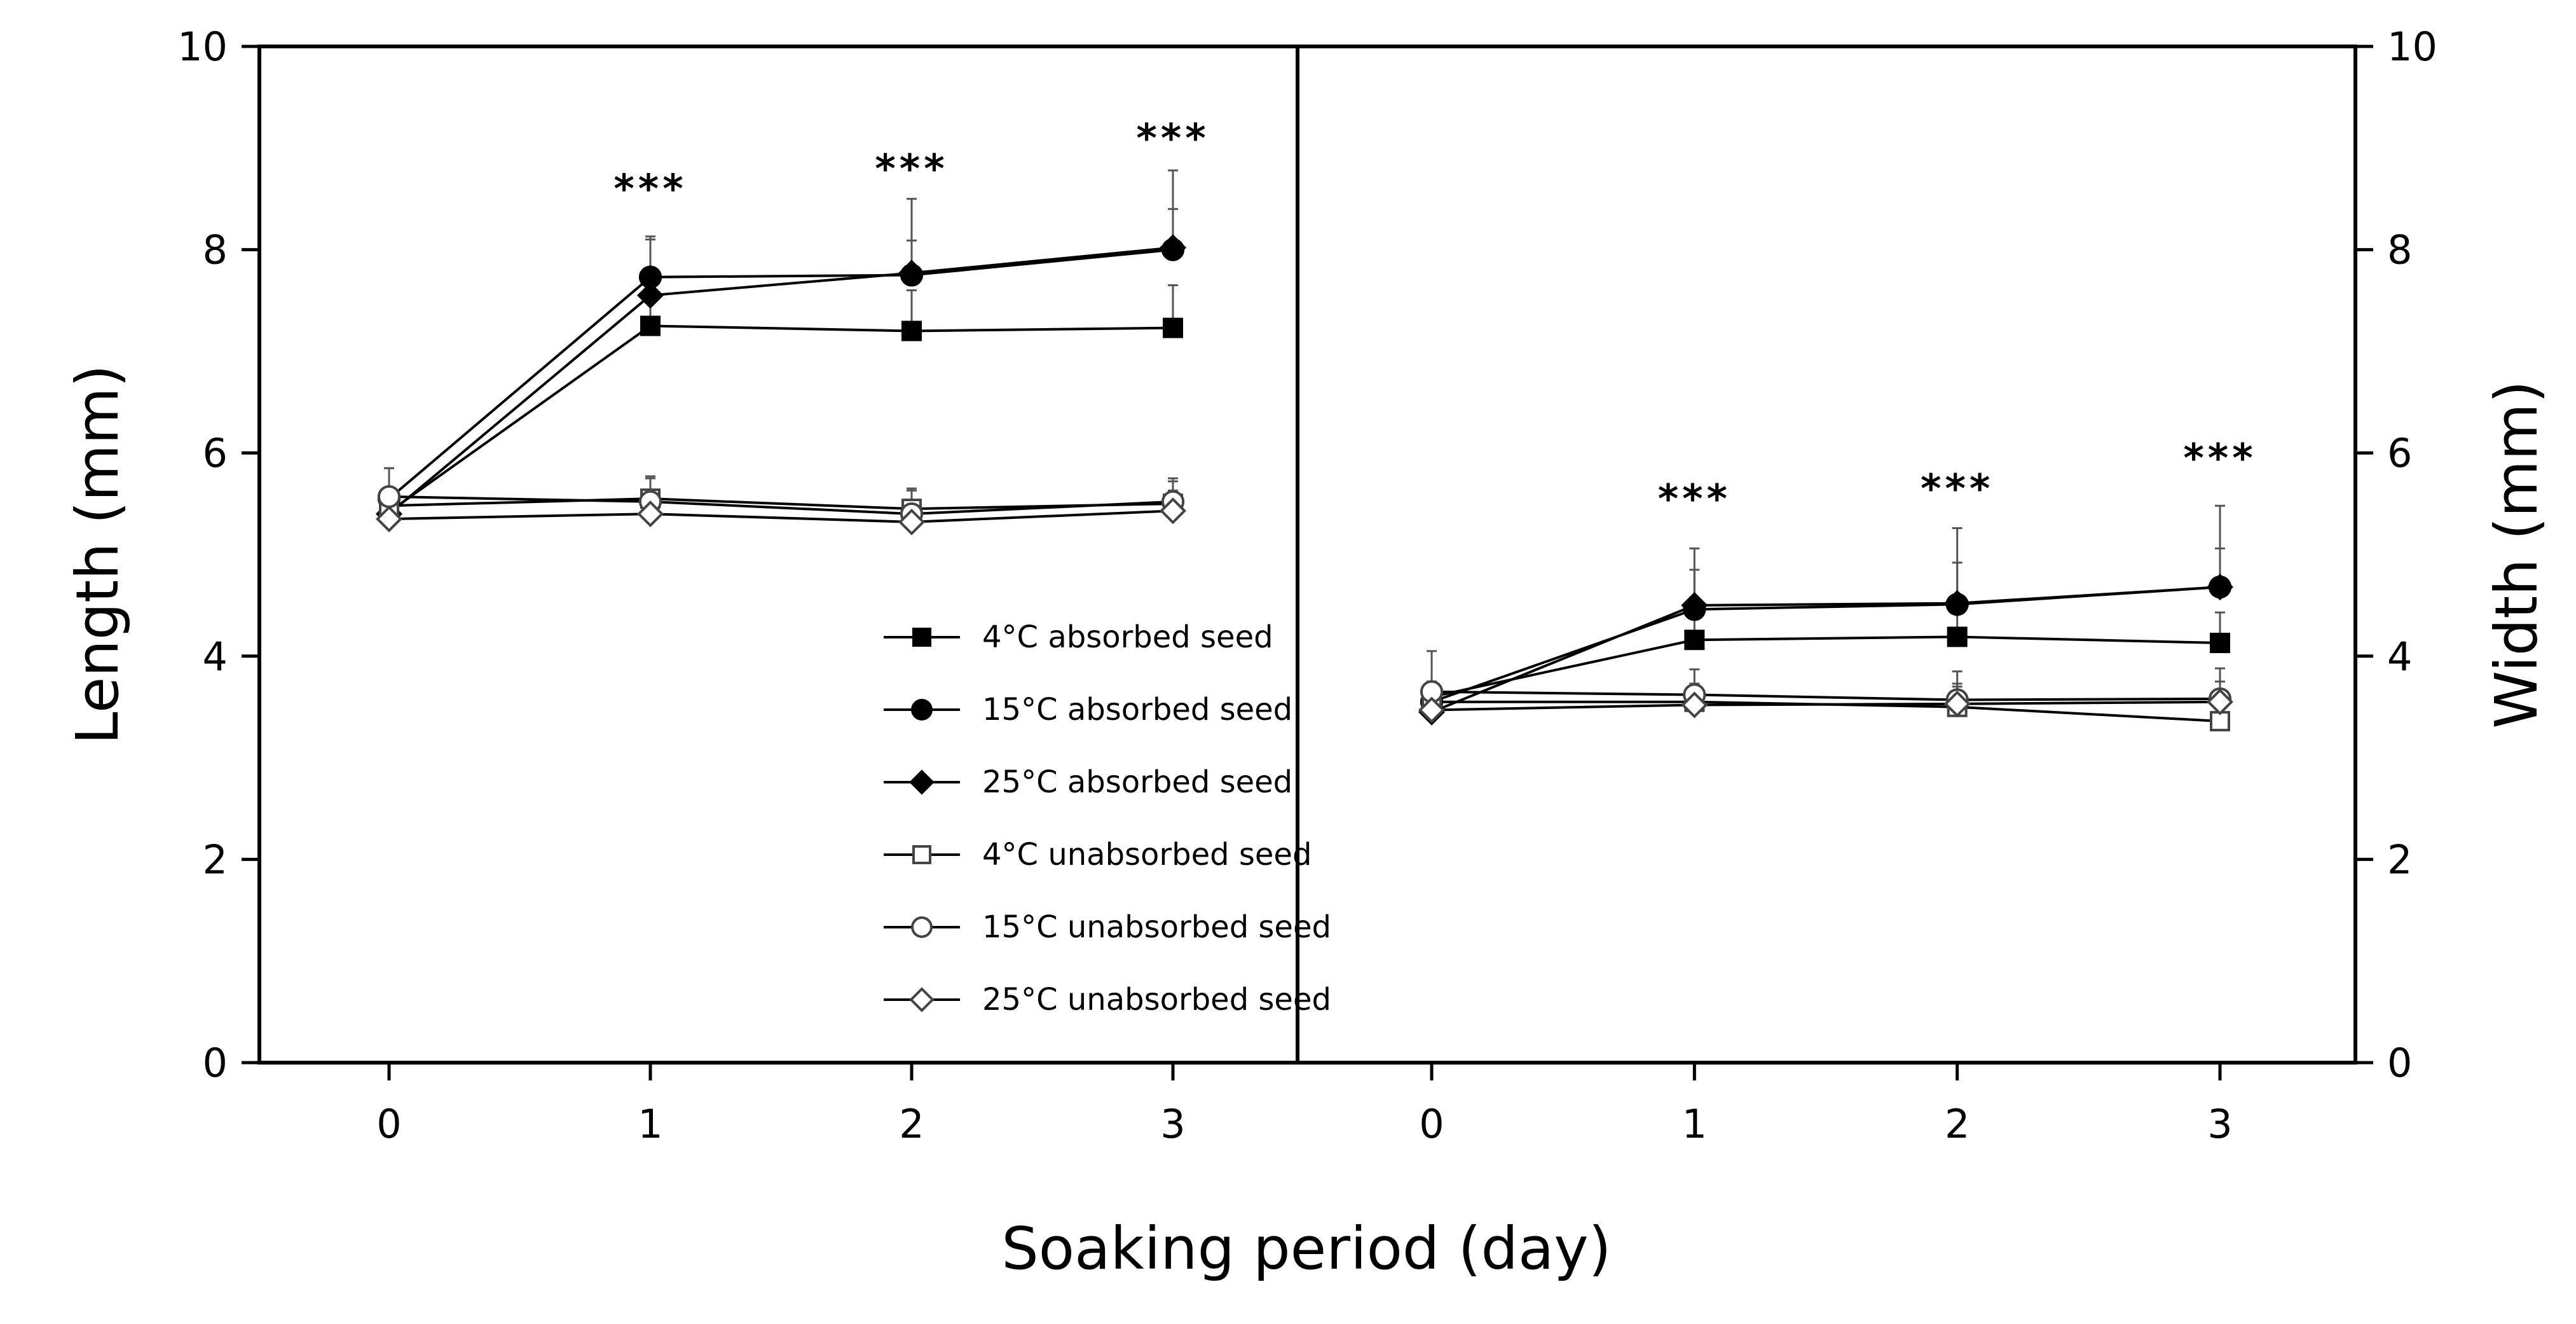 The height and width of the screenshot is (1324, 2576). What do you see at coordinates (203, 47) in the screenshot?
I see `y-tick-label-left: 10` at bounding box center [203, 47].